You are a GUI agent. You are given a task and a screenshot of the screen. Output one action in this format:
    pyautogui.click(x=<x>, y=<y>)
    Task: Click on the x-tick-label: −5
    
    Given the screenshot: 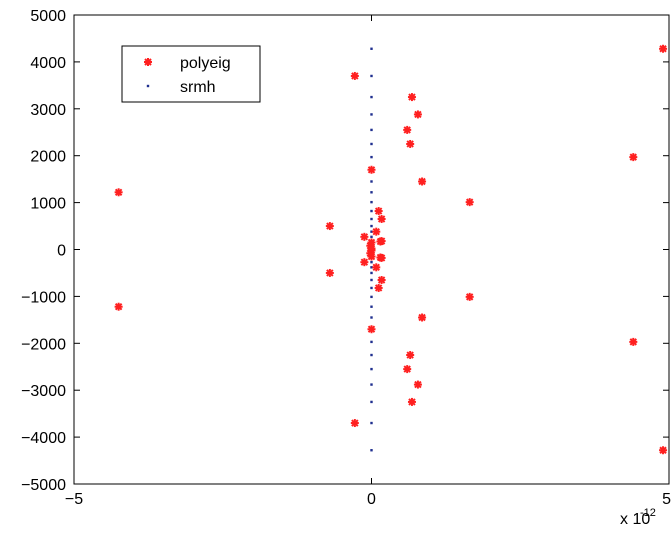 What is the action you would take?
    pyautogui.click(x=74, y=499)
    